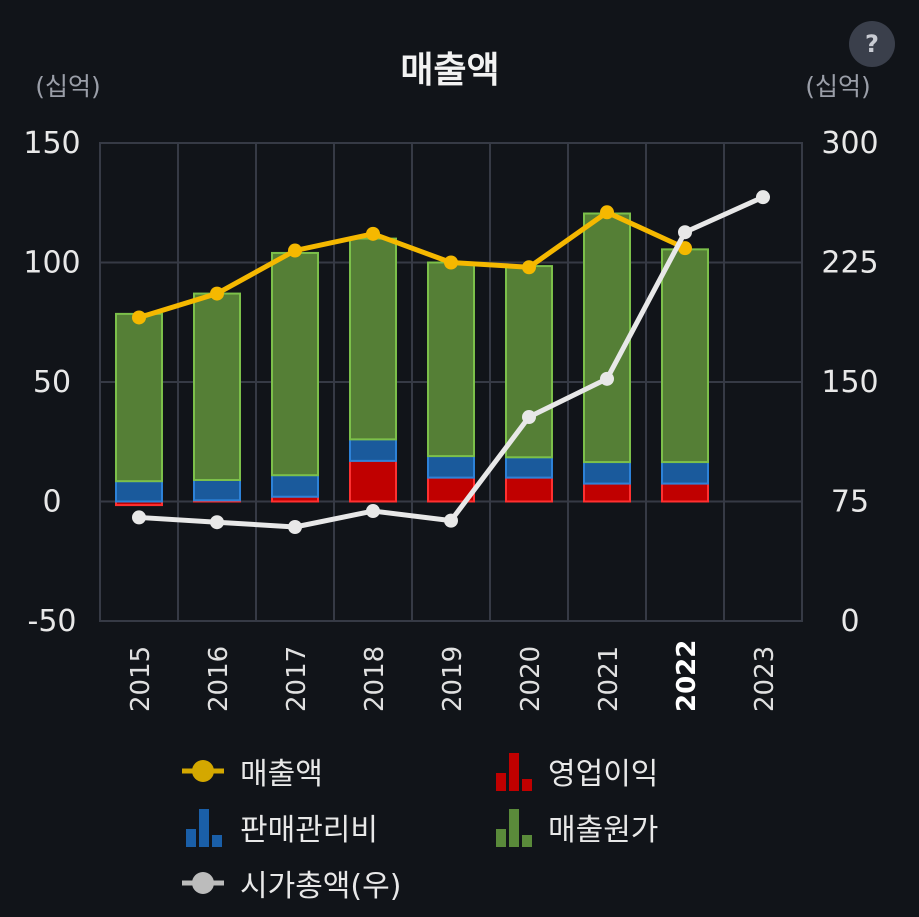 The width and height of the screenshot is (919, 917). Describe the element at coordinates (850, 502) in the screenshot. I see `y-right-tick-label: 75` at that location.